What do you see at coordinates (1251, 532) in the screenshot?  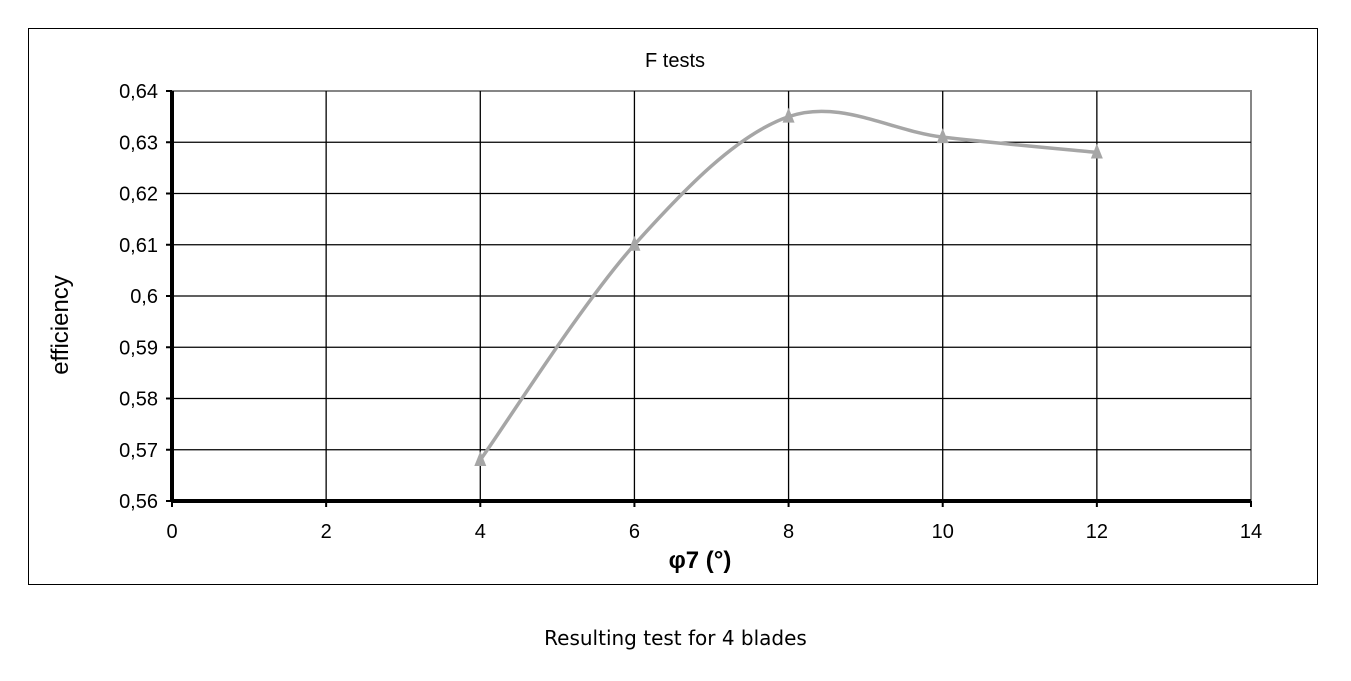 I see `x-tick-label: 14` at bounding box center [1251, 532].